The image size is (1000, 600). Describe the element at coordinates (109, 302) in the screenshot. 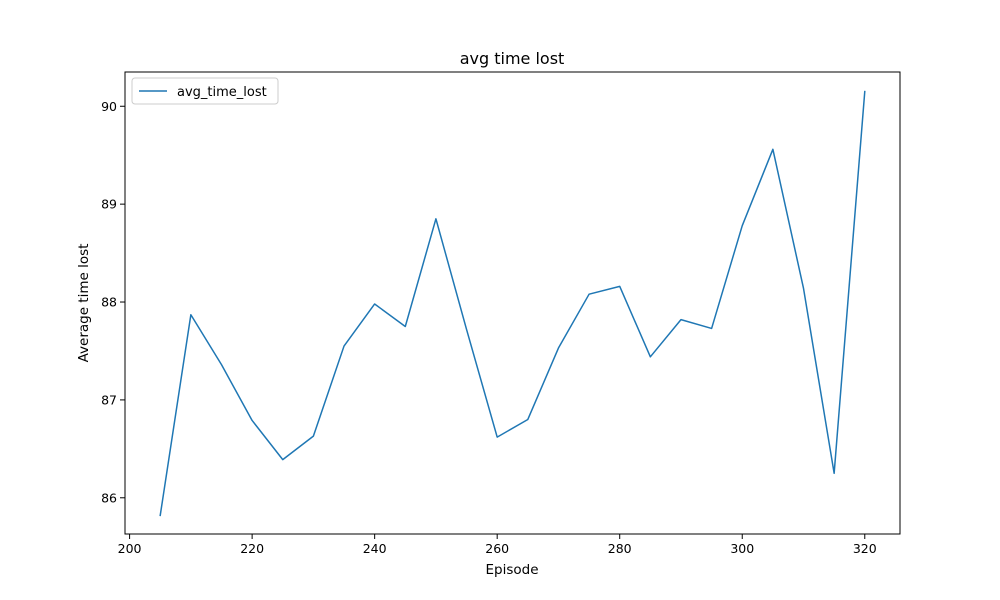

I see `y-tick-label: 88` at that location.